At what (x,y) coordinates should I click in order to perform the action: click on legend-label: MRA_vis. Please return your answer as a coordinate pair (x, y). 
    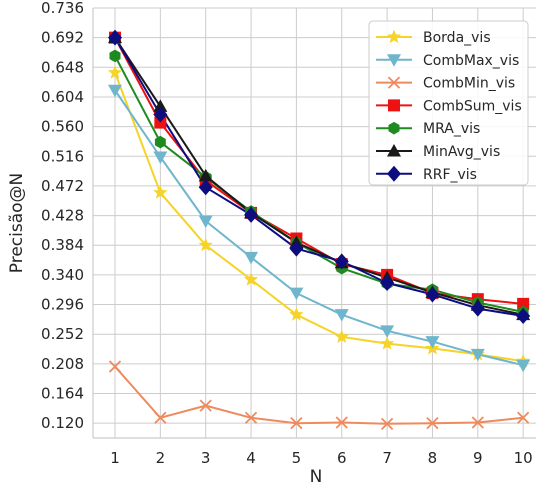
    Looking at the image, I should click on (451, 129).